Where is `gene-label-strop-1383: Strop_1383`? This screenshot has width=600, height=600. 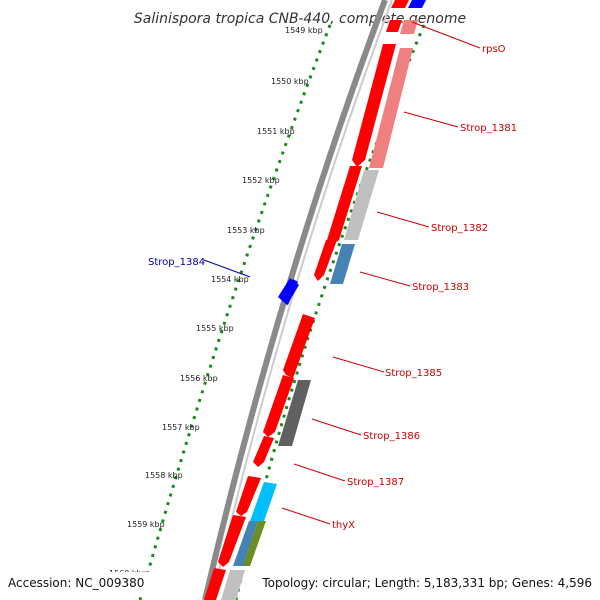 gene-label-strop-1383: Strop_1383 is located at coordinates (440, 287).